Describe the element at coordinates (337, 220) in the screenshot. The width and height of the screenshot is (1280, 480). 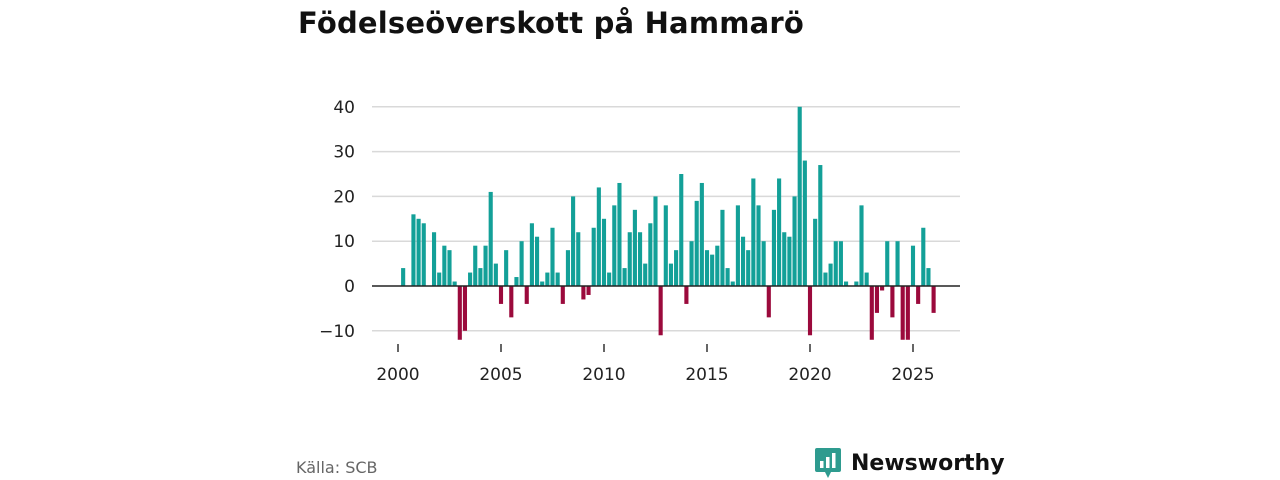
I see `y-axis-ticks: −10 0 10 20 30 40` at that location.